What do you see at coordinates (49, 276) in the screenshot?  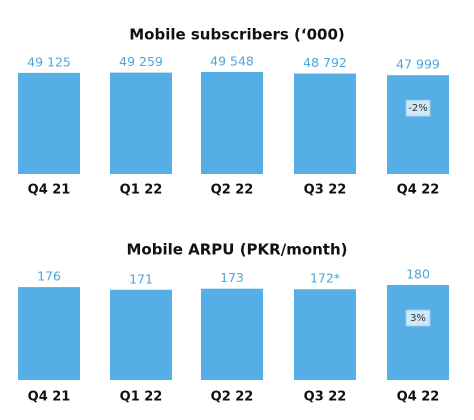 I see `value-label: 176` at bounding box center [49, 276].